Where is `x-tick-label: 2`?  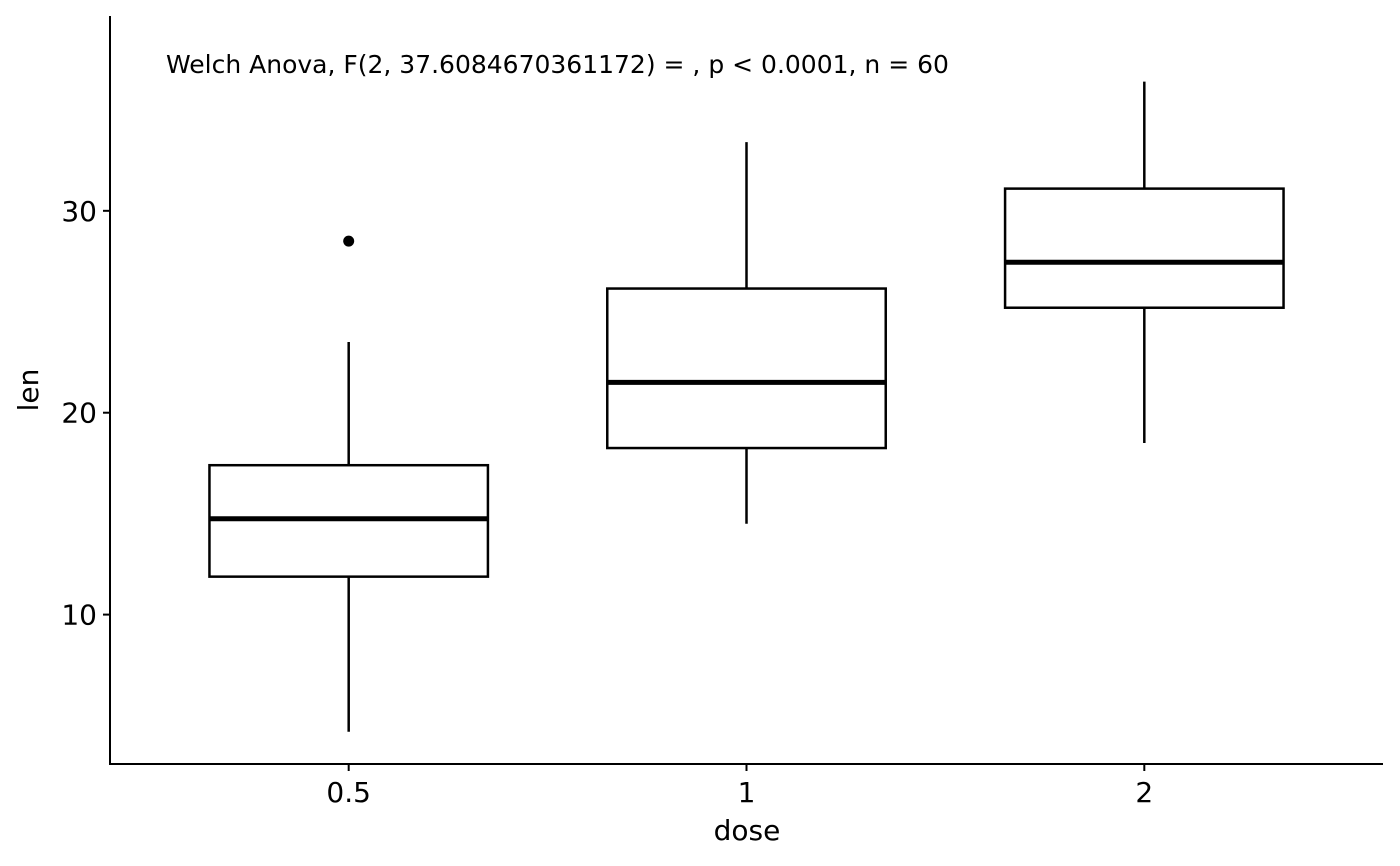
x-tick-label: 2 is located at coordinates (1144, 792).